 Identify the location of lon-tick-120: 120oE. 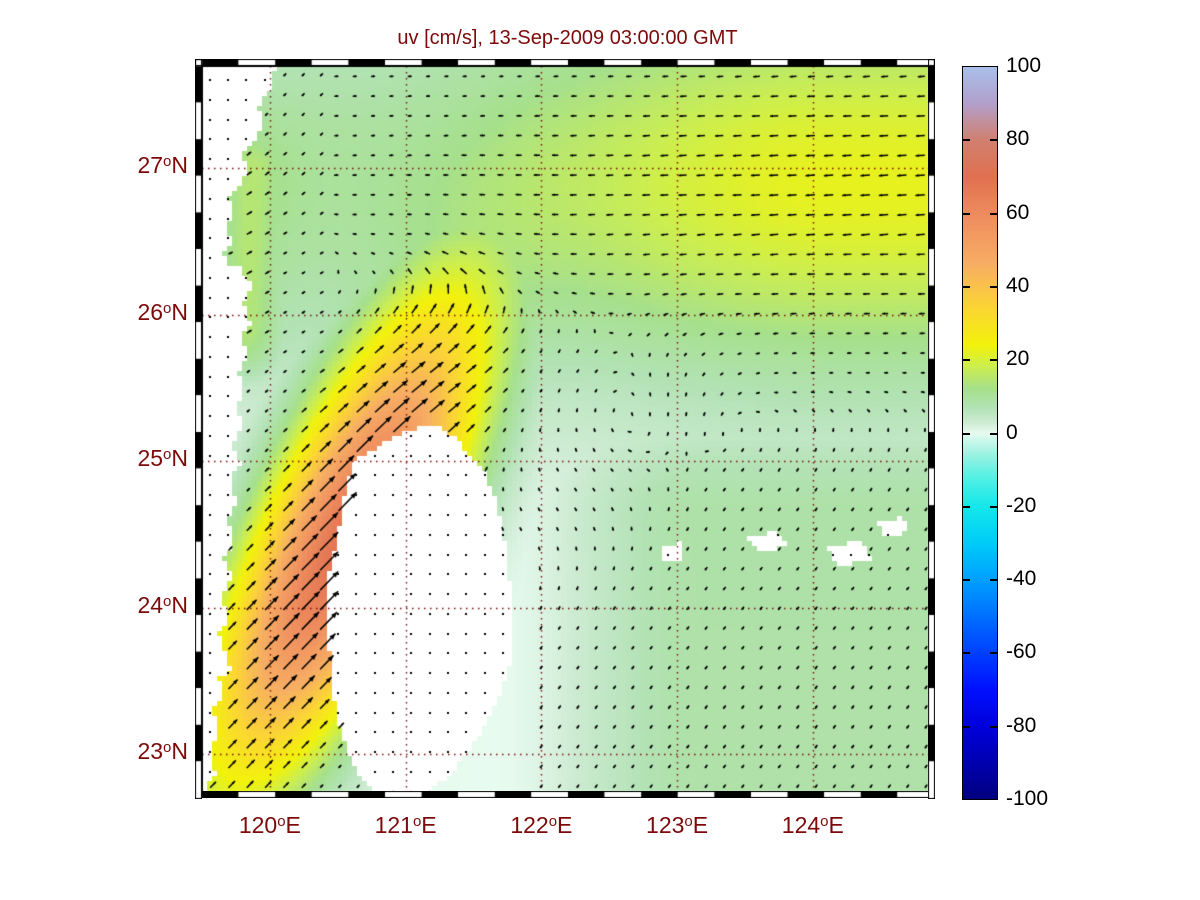
(270, 825).